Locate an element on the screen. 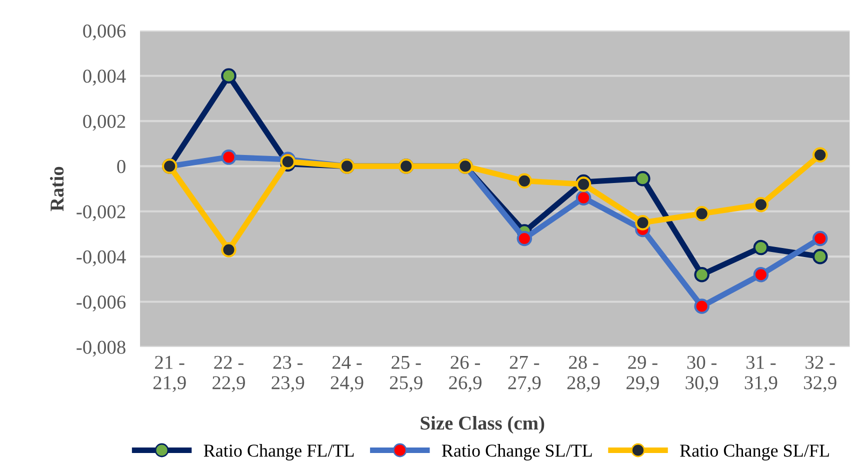  y-tick-label: -0,002 is located at coordinates (101, 213).